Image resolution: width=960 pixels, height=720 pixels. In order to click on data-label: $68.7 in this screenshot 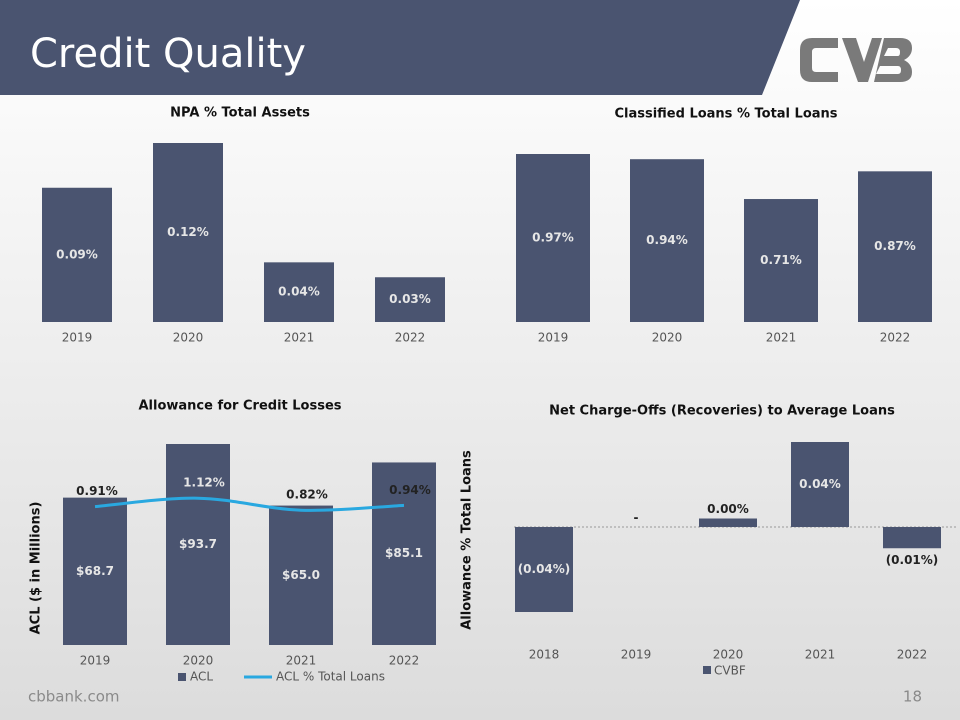, I will do `click(95, 571)`.